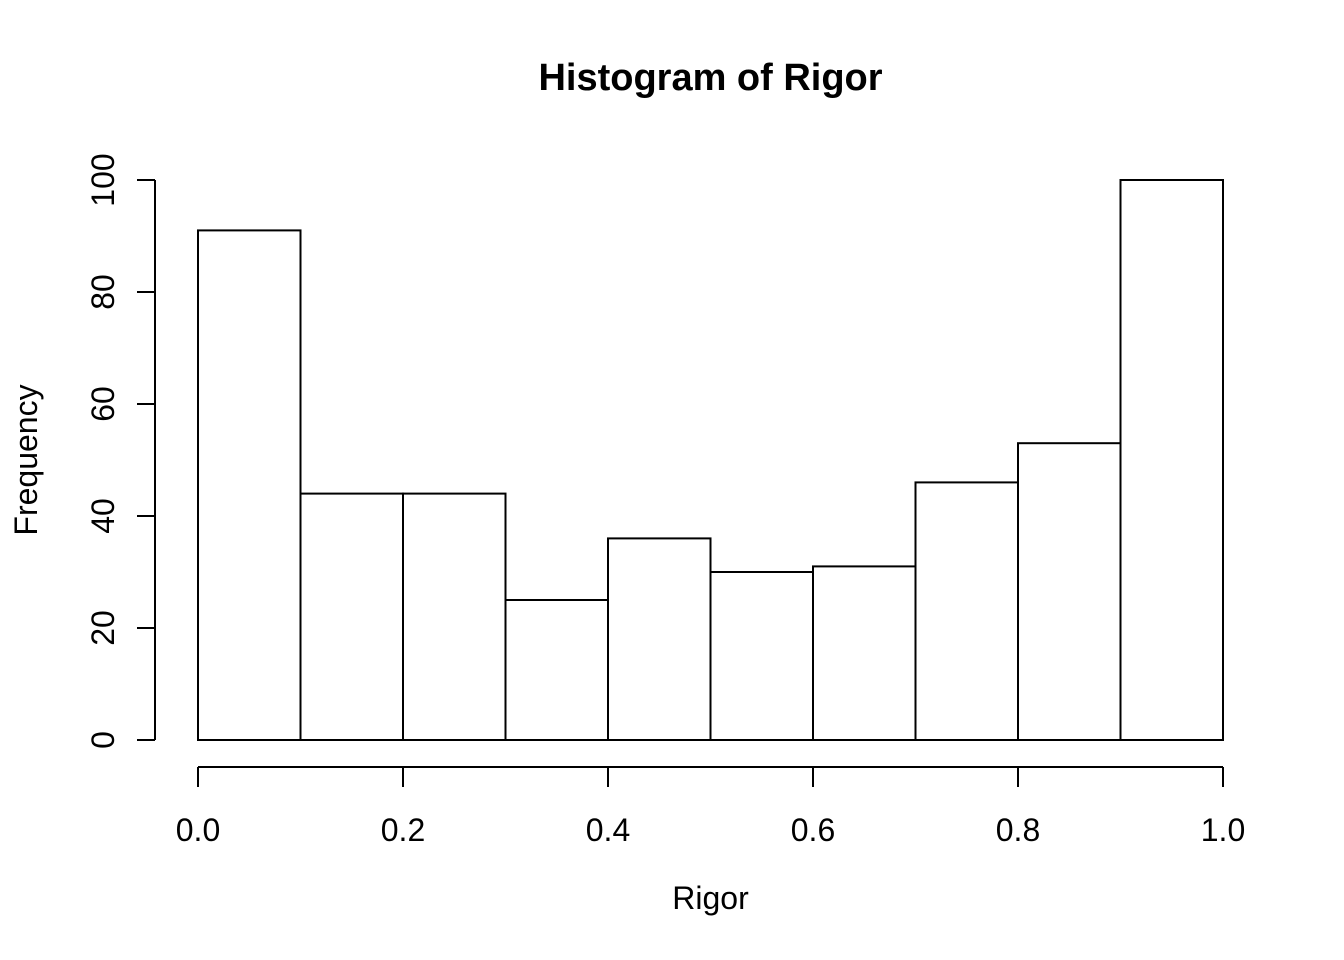 This screenshot has width=1344, height=960. I want to click on y-tick-label: 40, so click(103, 516).